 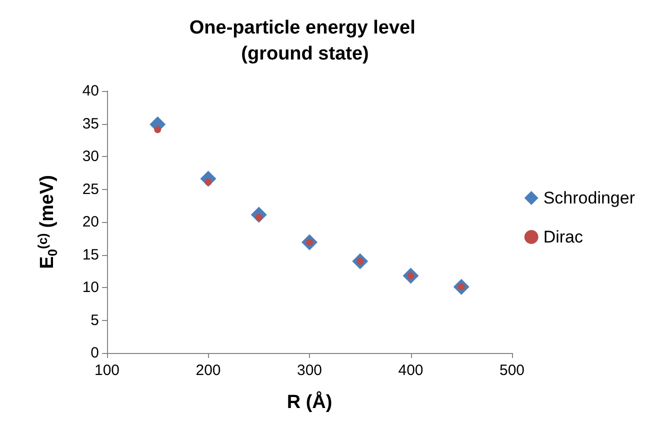 I want to click on chart-title: One-particle energy level (ground state), so click(x=305, y=41).